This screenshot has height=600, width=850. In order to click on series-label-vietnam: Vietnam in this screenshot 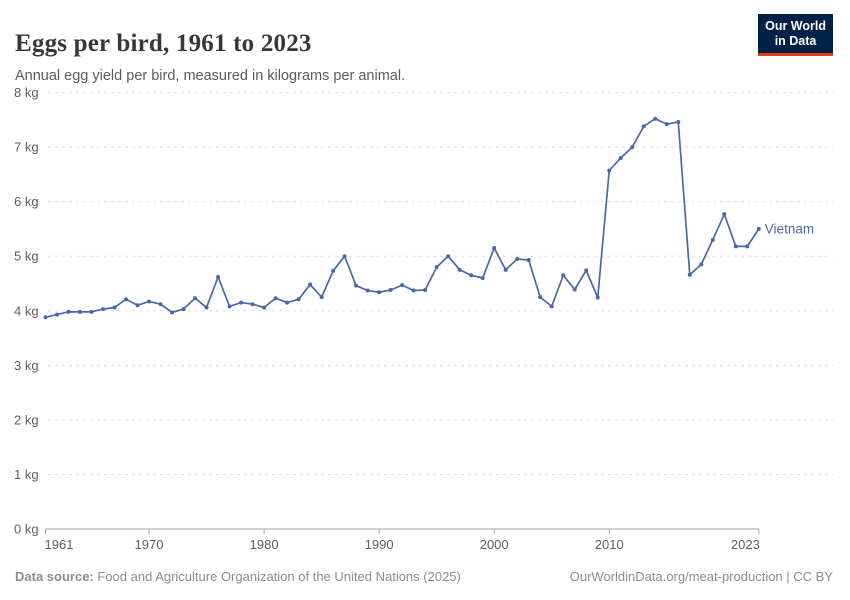, I will do `click(789, 228)`.